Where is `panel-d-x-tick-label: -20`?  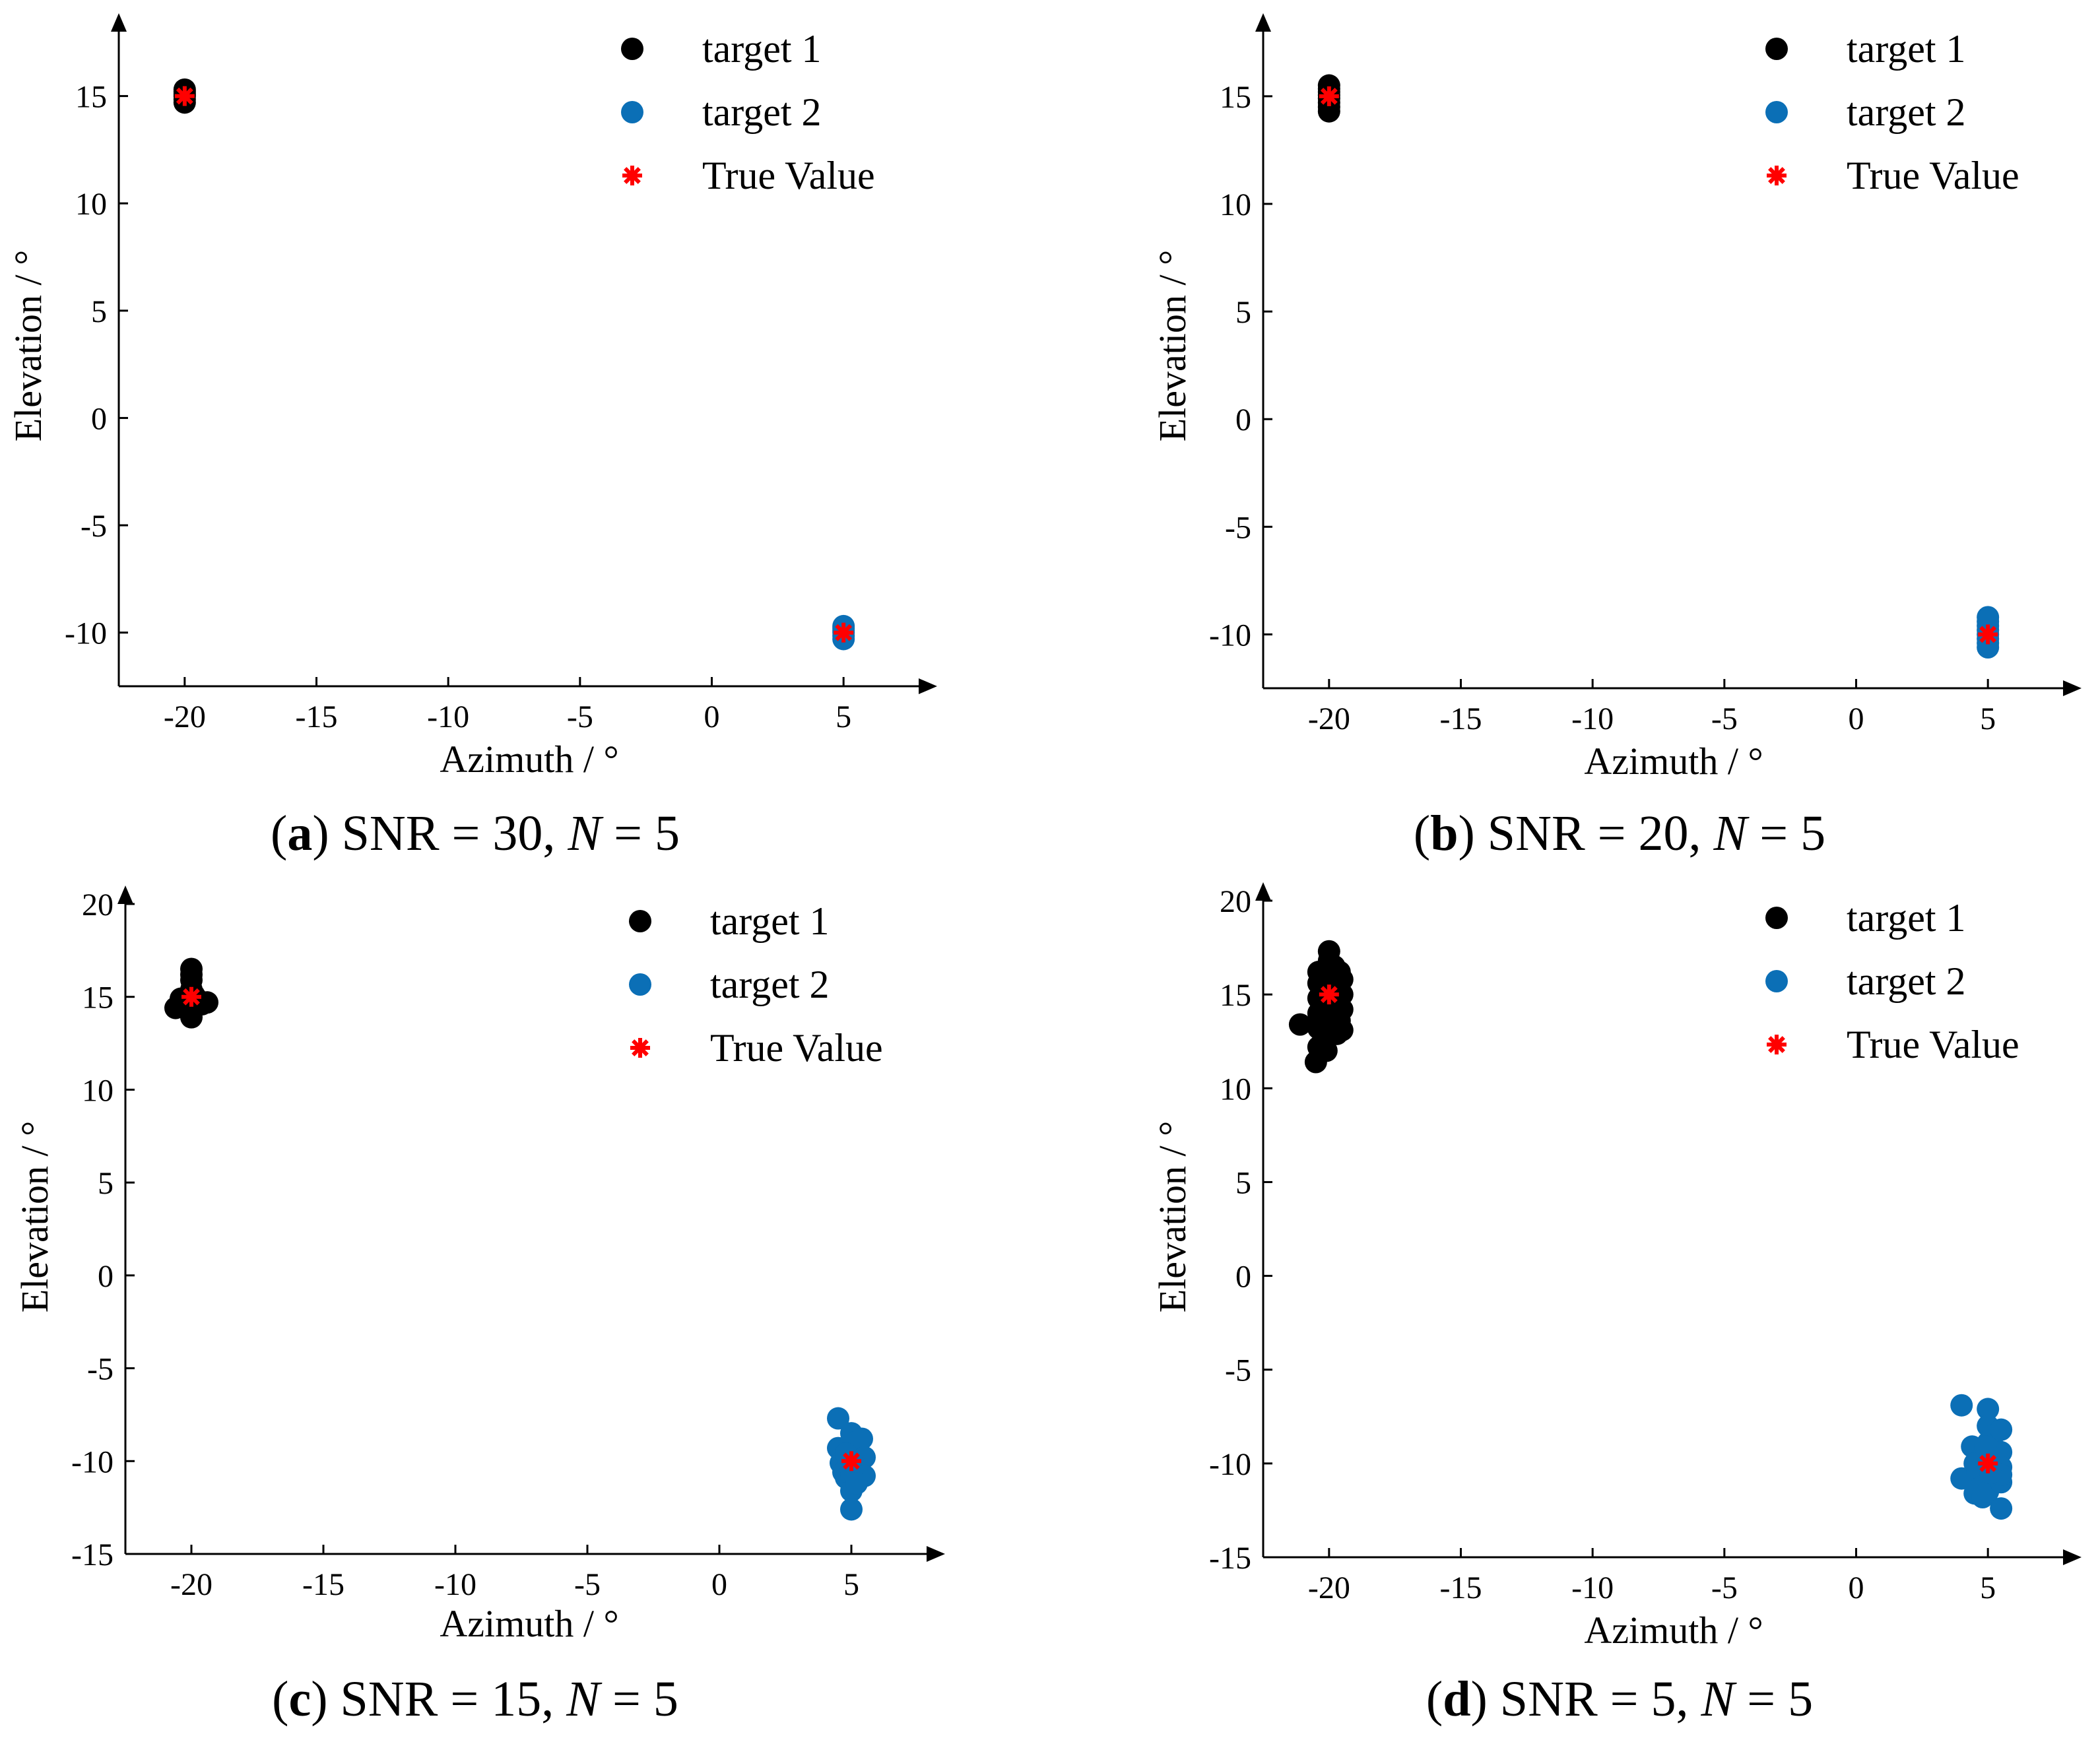
panel-d-x-tick-label: -20 is located at coordinates (1329, 1587).